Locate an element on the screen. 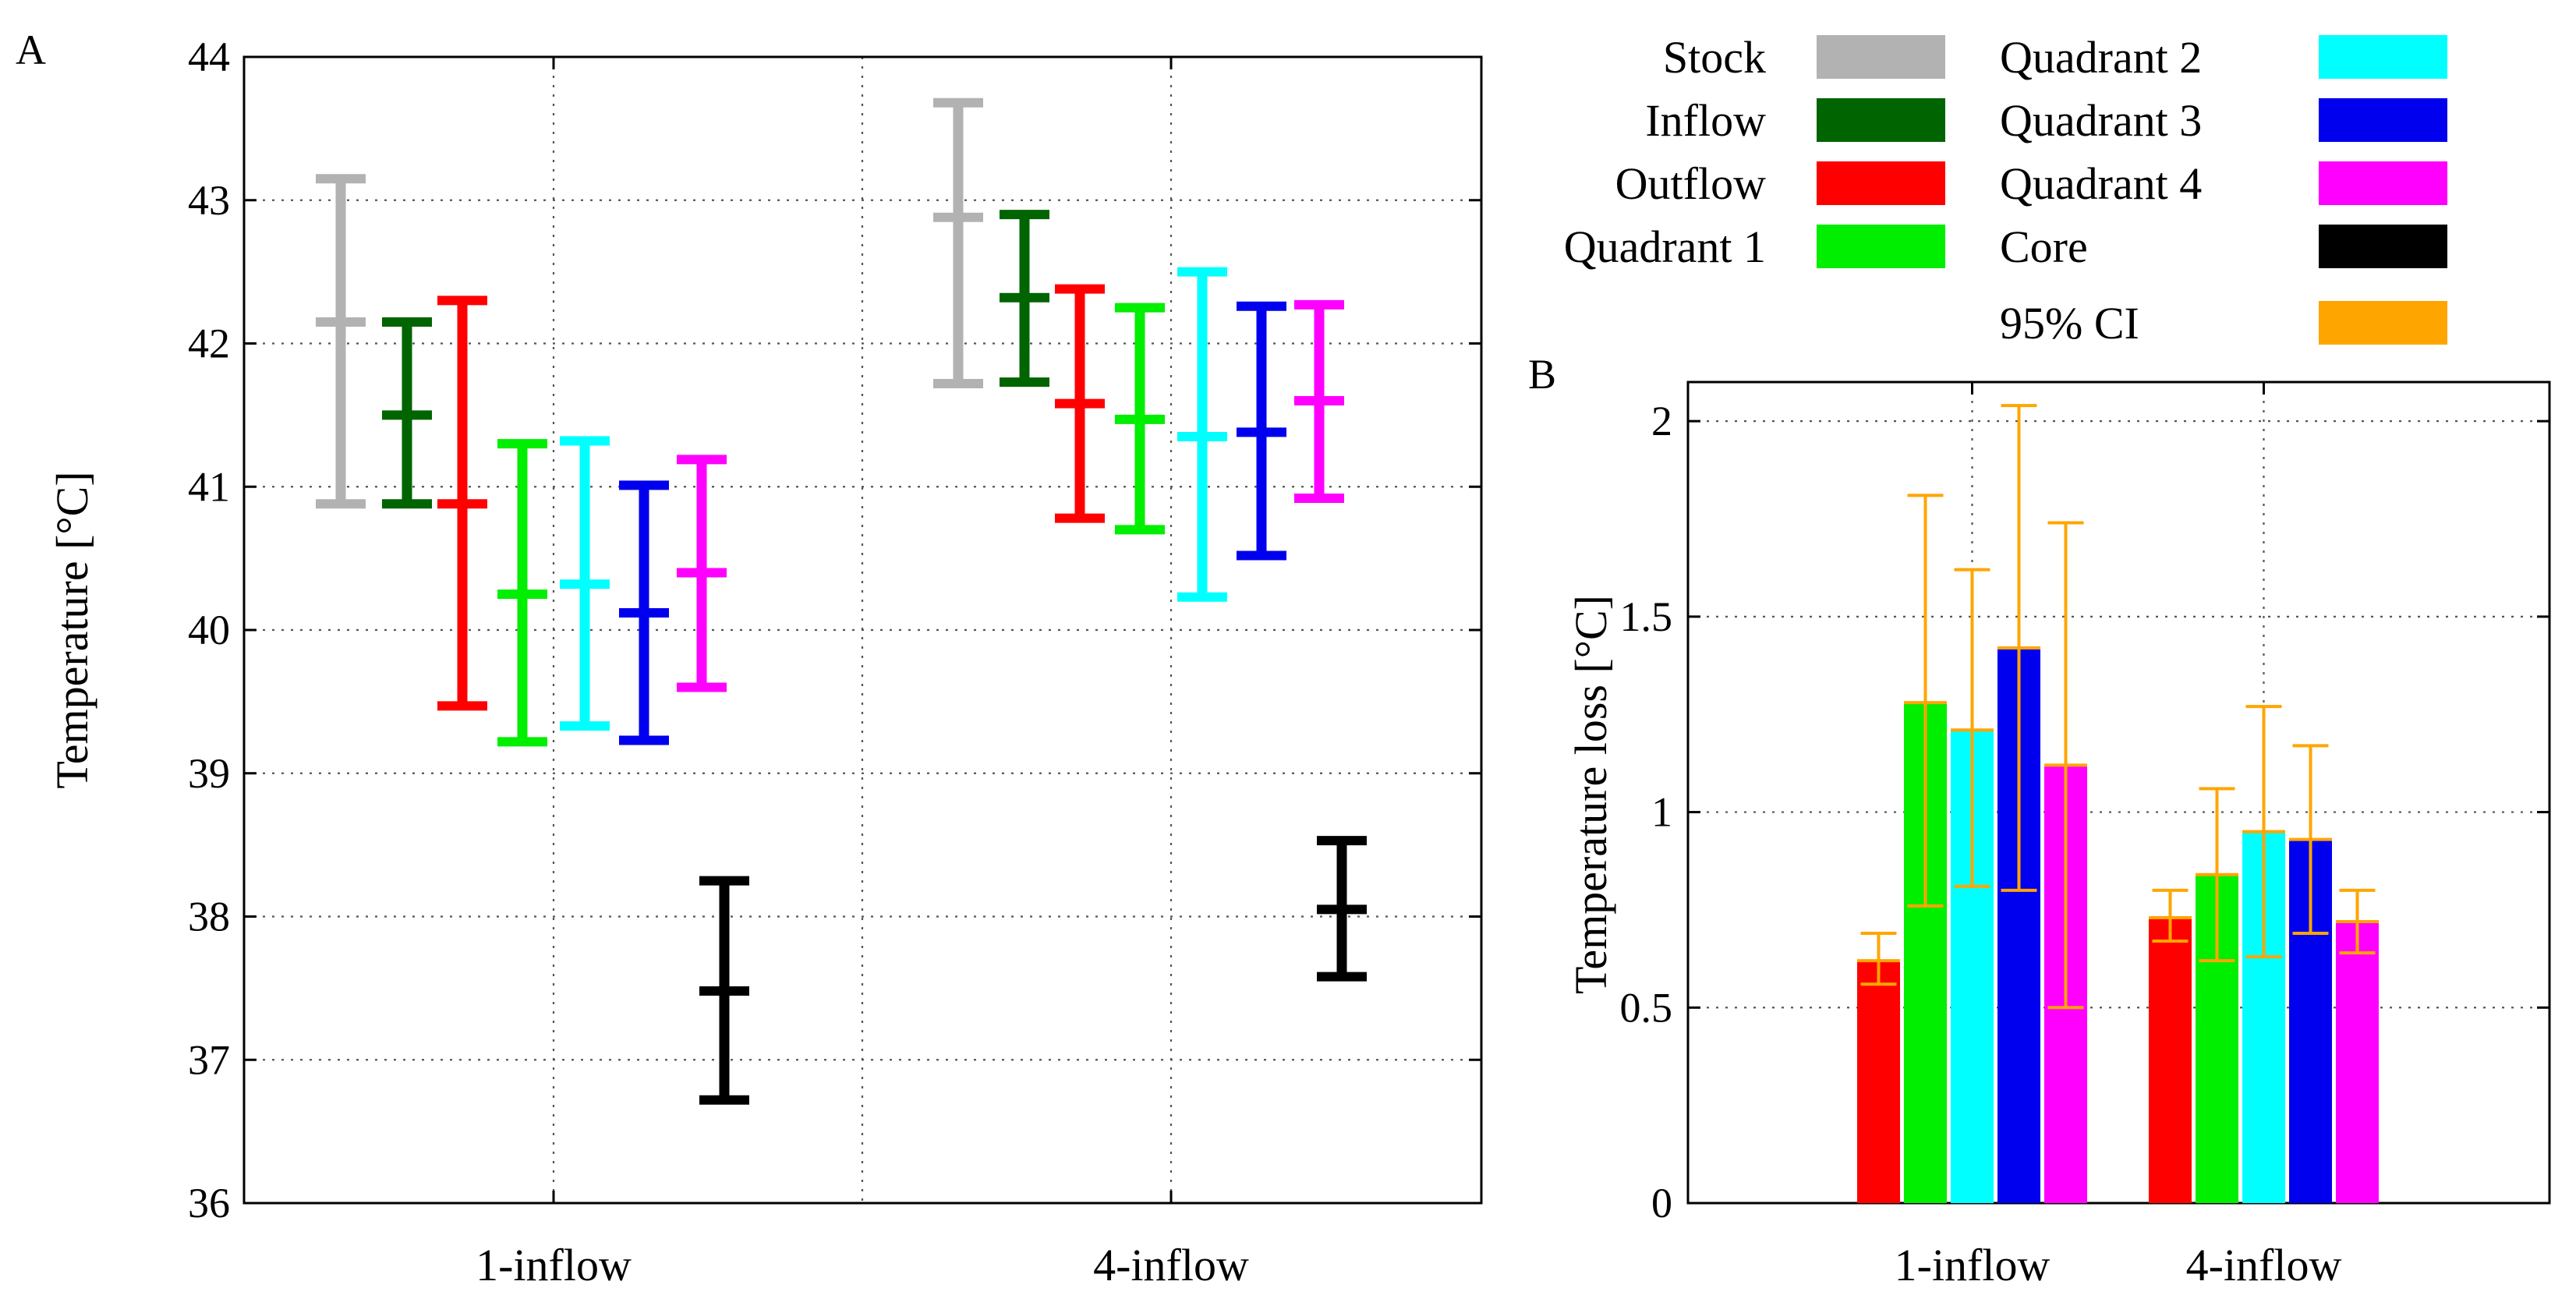  errorbar-stock-1-inflow is located at coordinates (341, 341).